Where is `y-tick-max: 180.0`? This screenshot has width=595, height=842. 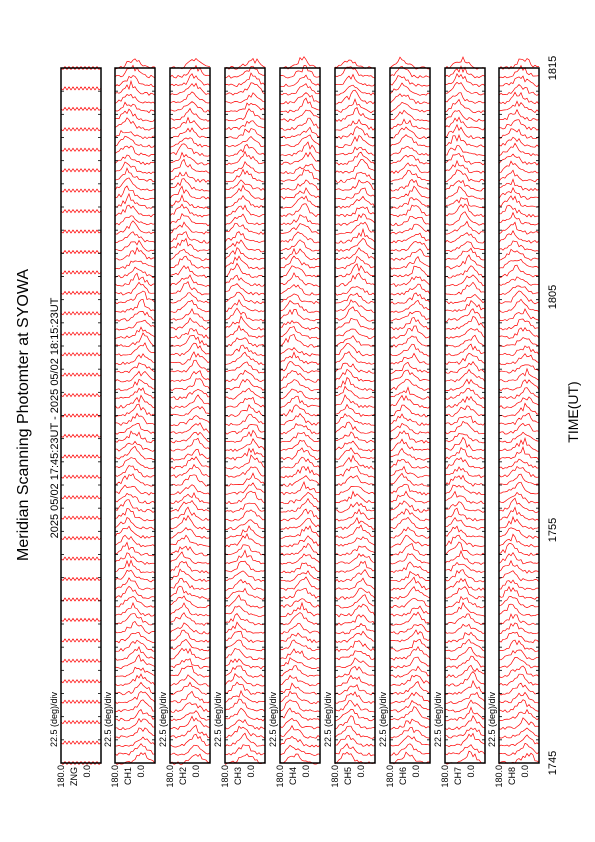
y-tick-max: 180.0 is located at coordinates (115, 776).